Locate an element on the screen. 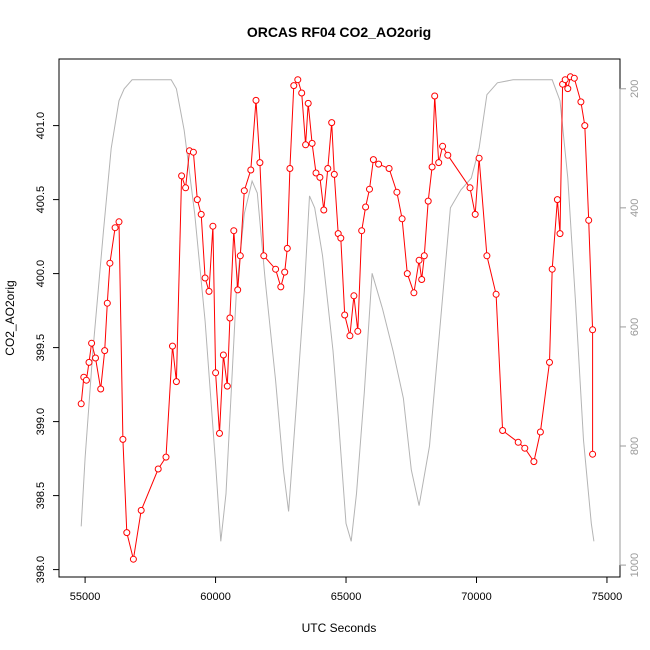 Image resolution: width=650 pixels, height=650 pixels. right-axis: 200 400 600 800 1000 is located at coordinates (630, 328).